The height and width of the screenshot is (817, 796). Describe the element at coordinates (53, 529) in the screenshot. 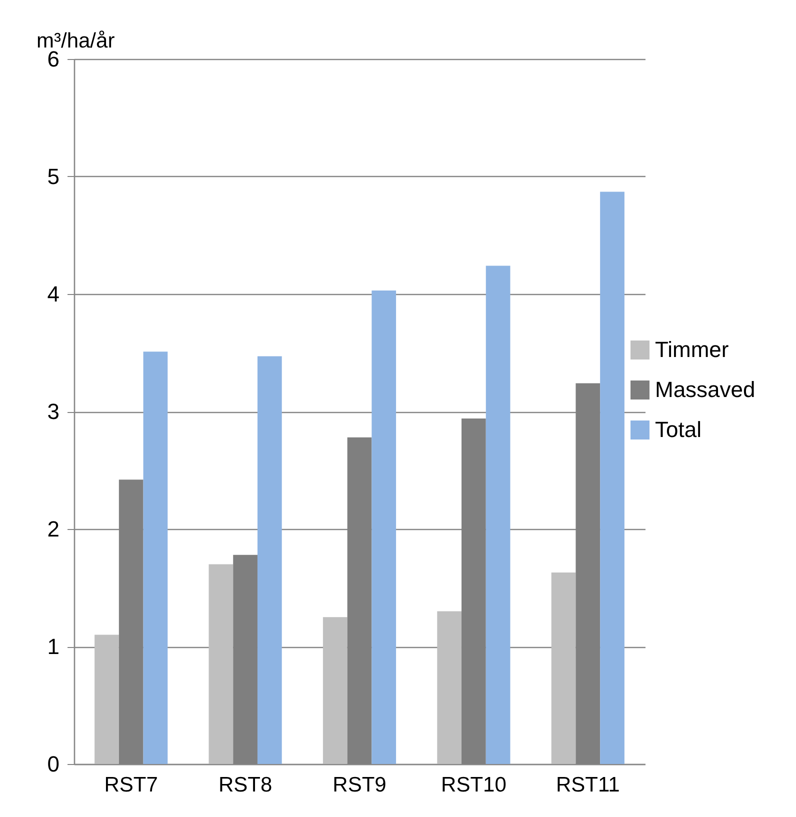

I see `y-tick-label: 2` at that location.